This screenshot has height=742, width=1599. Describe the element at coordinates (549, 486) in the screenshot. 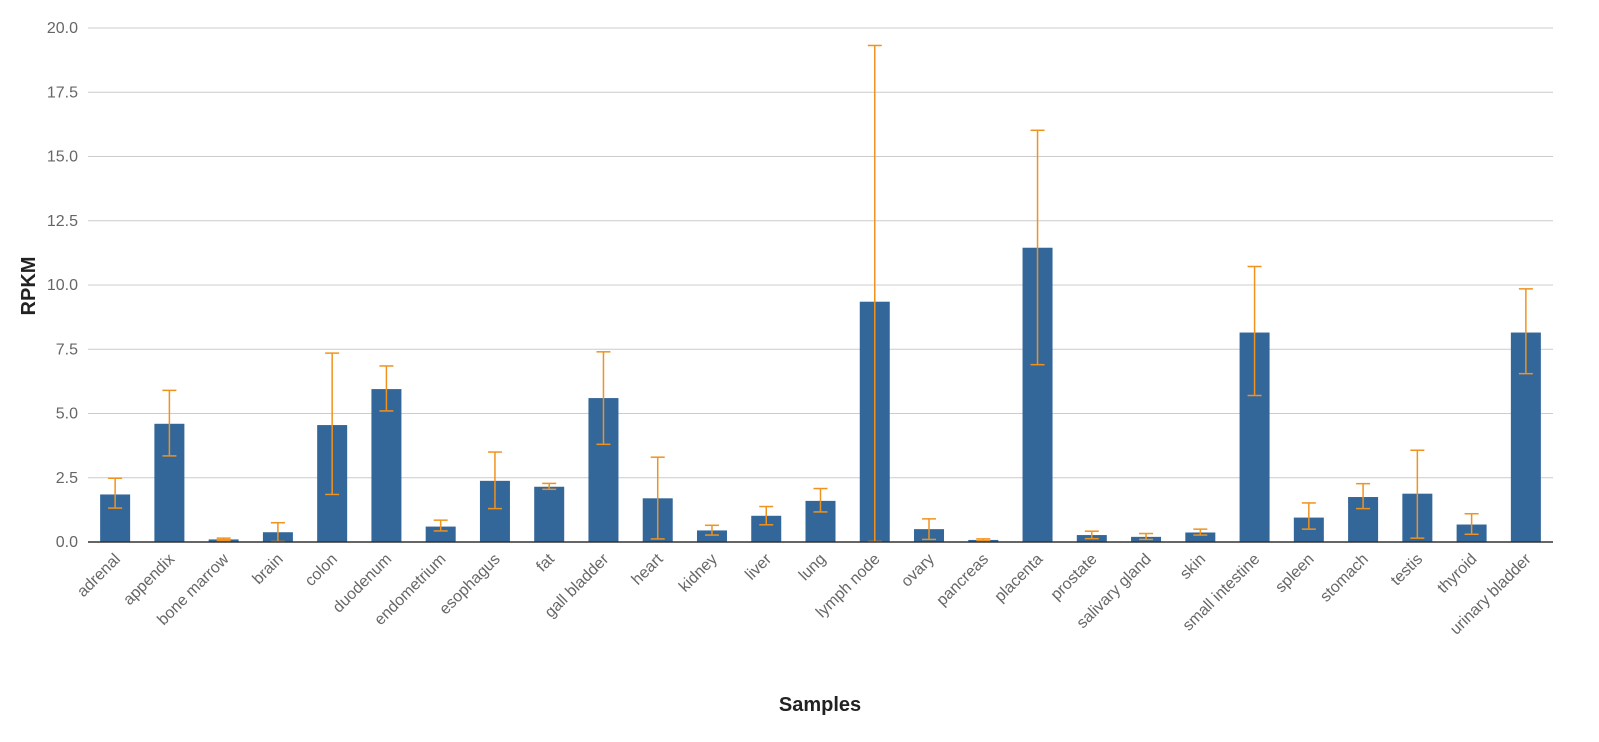

I see `error-bar-fat` at that location.